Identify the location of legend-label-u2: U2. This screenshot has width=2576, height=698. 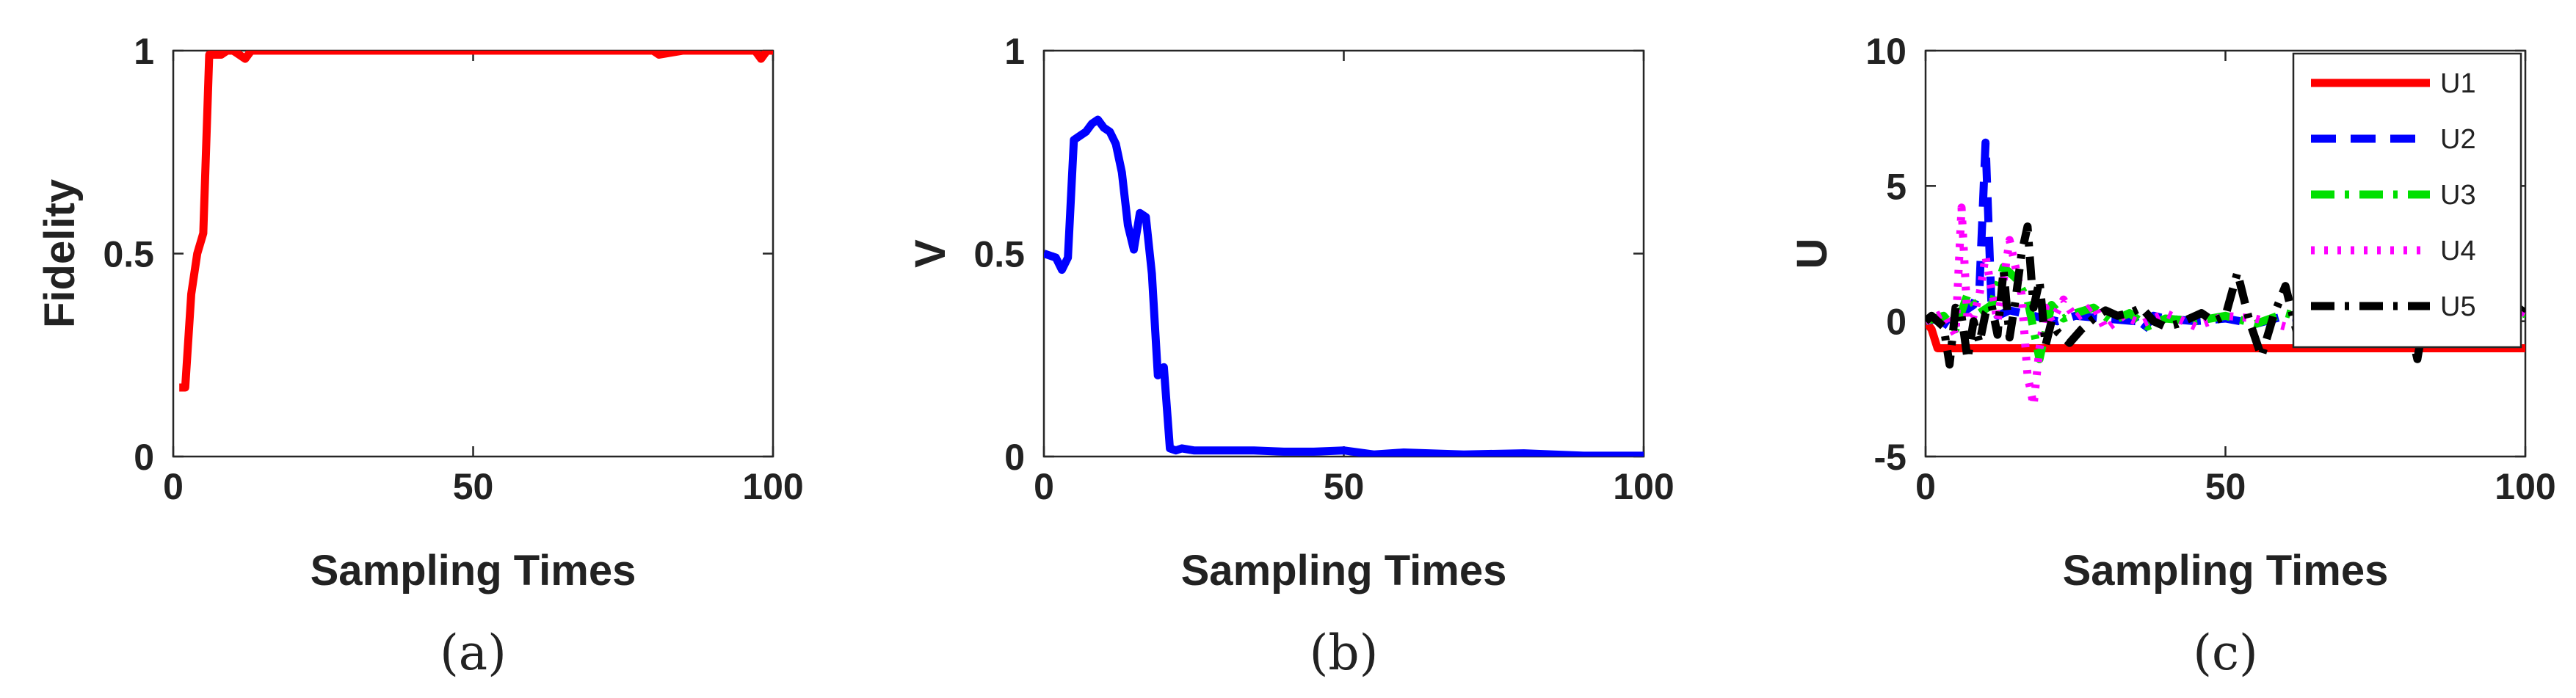
(2458, 139).